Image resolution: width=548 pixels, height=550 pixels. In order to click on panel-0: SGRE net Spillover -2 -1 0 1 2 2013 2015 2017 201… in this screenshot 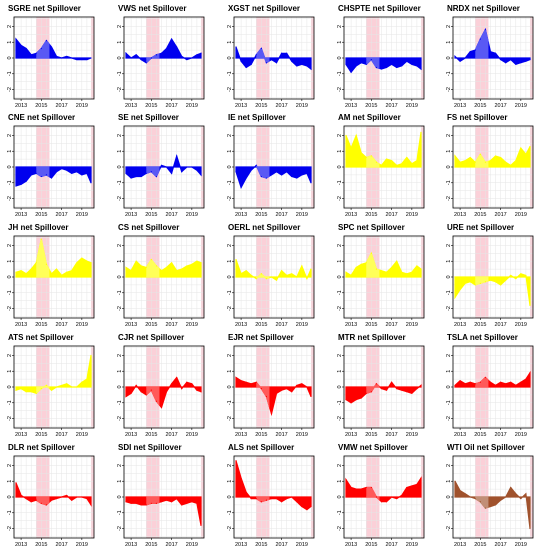, I will do `click(51, 56)`.